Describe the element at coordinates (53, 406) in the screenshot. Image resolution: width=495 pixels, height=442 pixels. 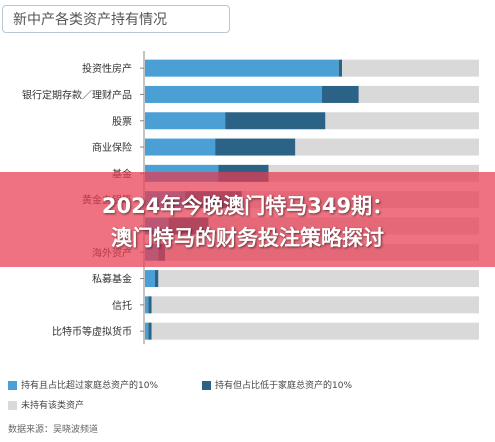
I see `legend-label-series-3: 未持有该类资产` at that location.